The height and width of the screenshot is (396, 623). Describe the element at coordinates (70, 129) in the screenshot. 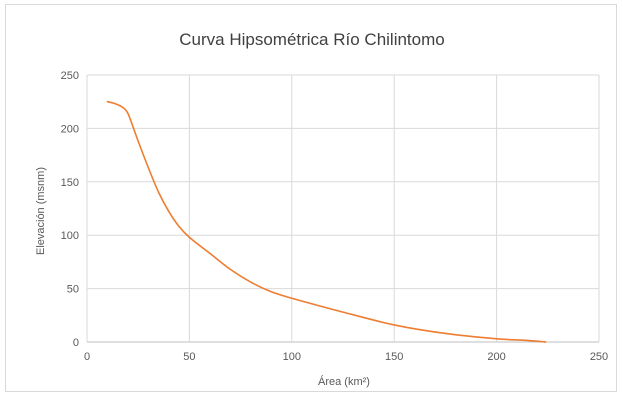

I see `y-tick-label-4: 200` at that location.